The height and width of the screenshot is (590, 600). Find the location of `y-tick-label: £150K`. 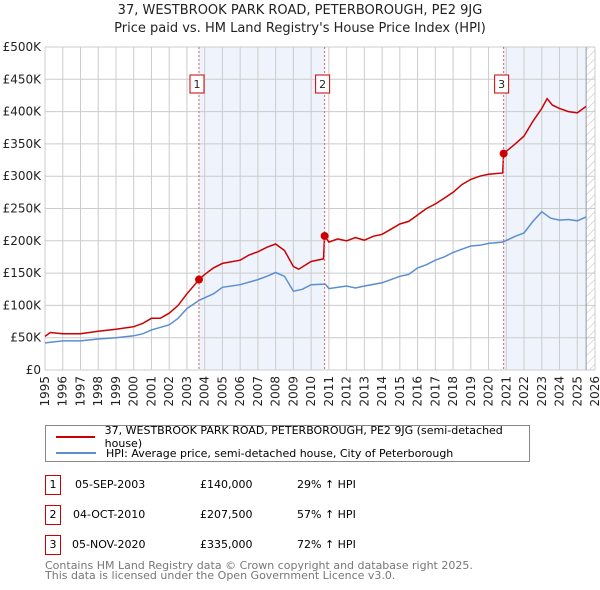

y-tick-label: £150K is located at coordinates (23, 273).